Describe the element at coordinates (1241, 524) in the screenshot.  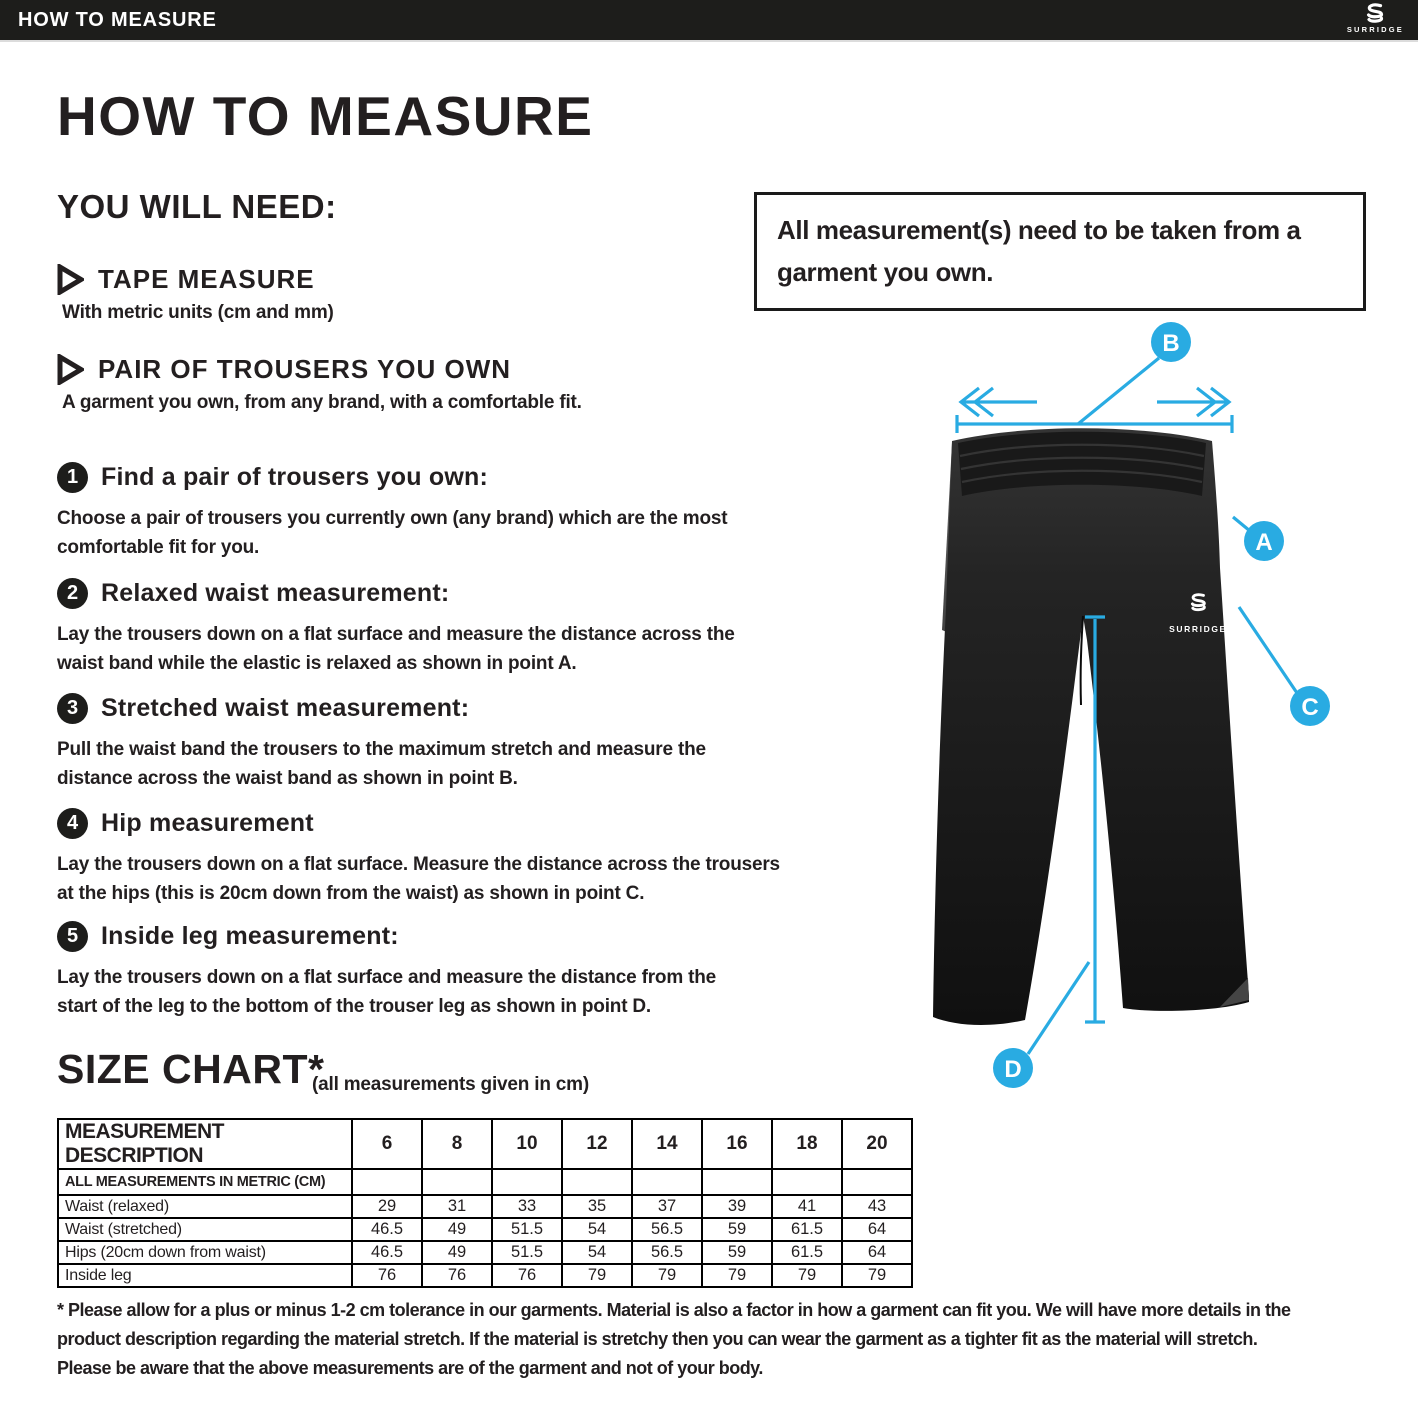
I see `marker-a-connector` at that location.